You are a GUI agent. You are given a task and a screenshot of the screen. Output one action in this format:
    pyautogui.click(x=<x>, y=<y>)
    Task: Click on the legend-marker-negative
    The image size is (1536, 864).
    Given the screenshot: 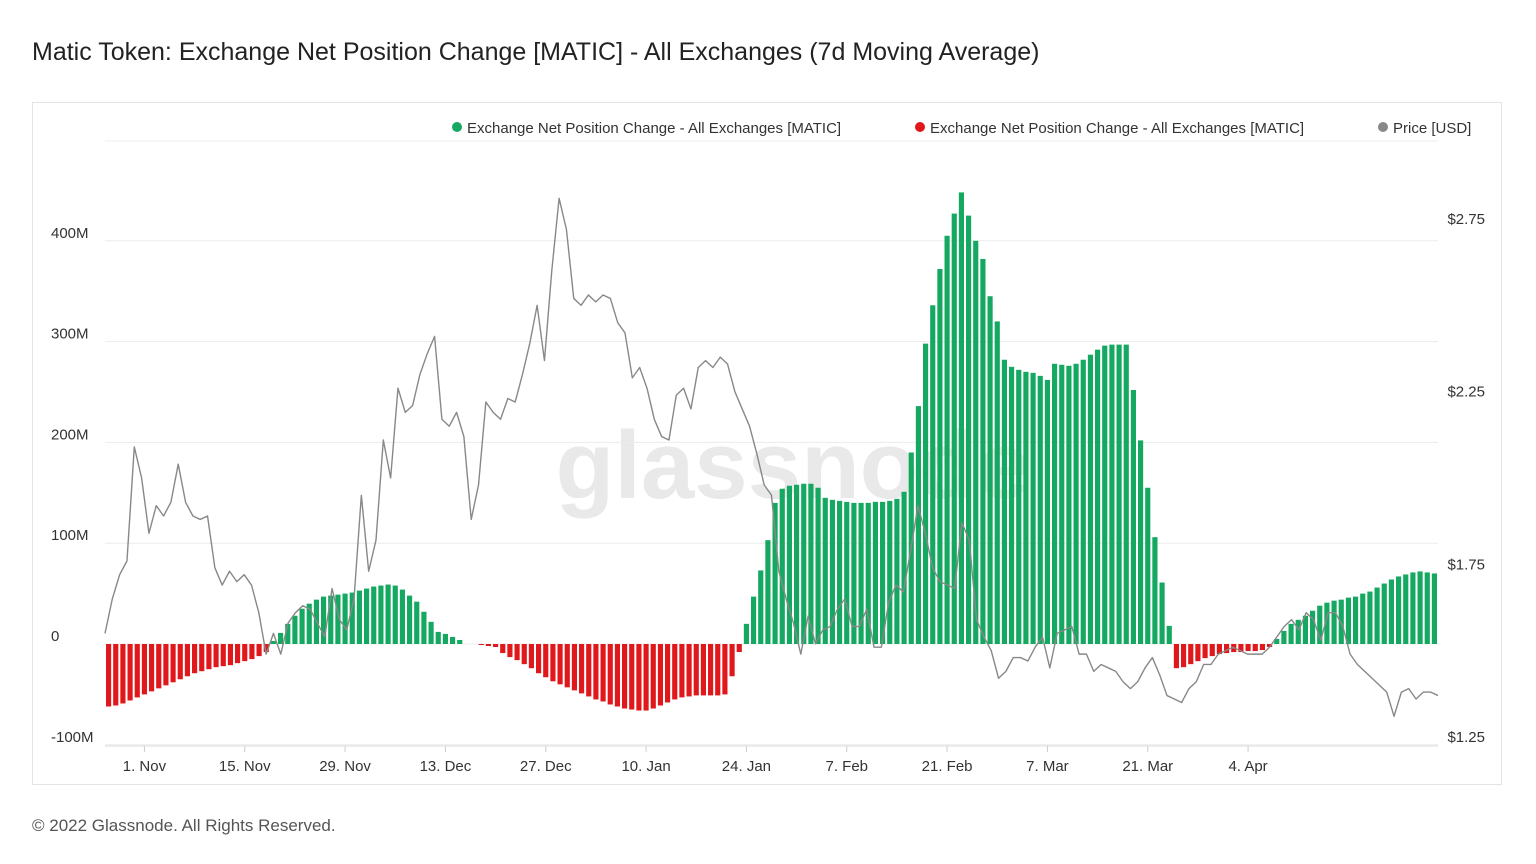 What is the action you would take?
    pyautogui.click(x=920, y=127)
    